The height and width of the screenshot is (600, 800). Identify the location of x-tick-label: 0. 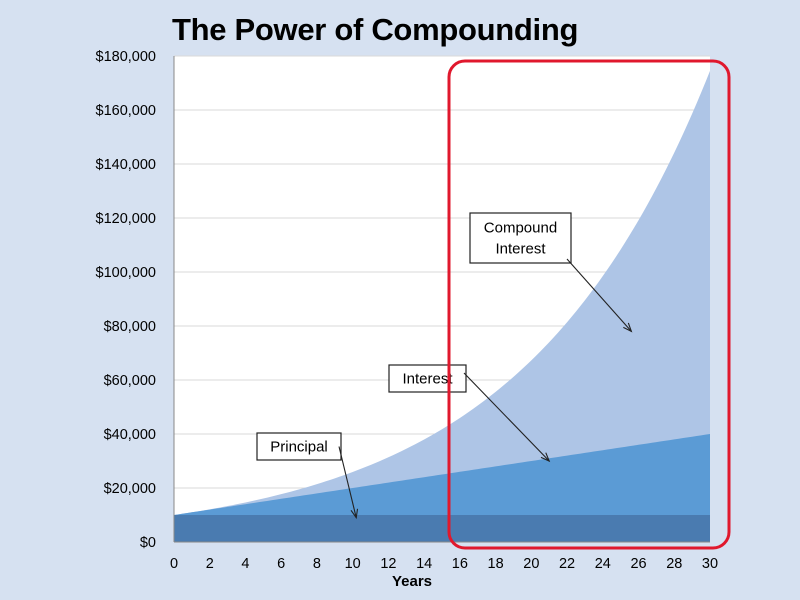
(174, 564).